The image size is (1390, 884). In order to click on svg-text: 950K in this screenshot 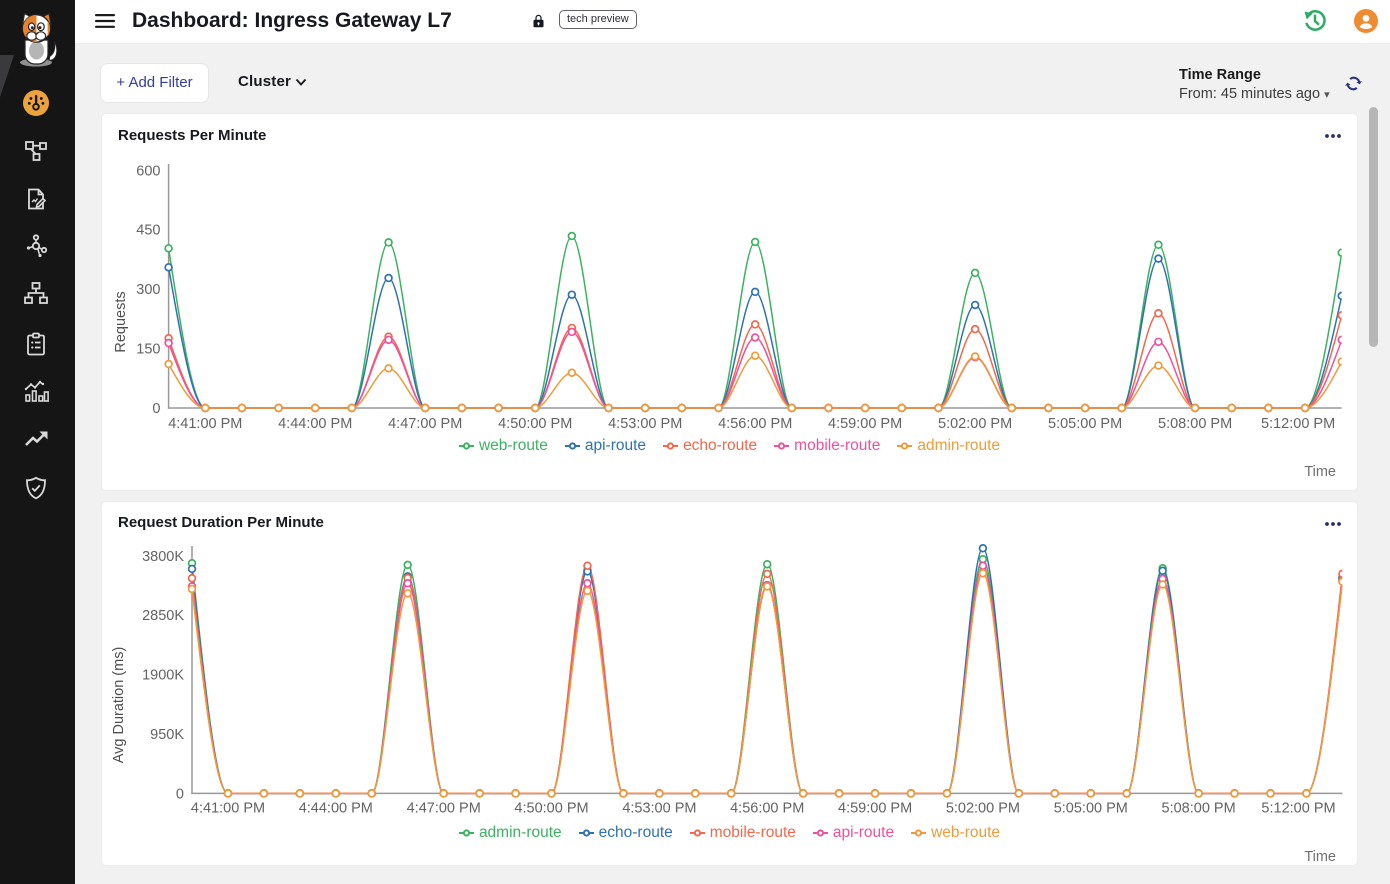, I will do `click(167, 735)`.